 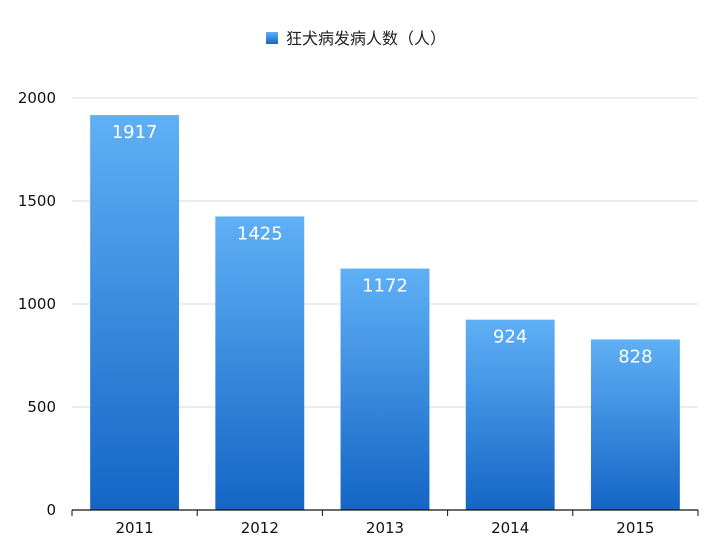 I want to click on bar-data-label: 924, so click(x=510, y=337).